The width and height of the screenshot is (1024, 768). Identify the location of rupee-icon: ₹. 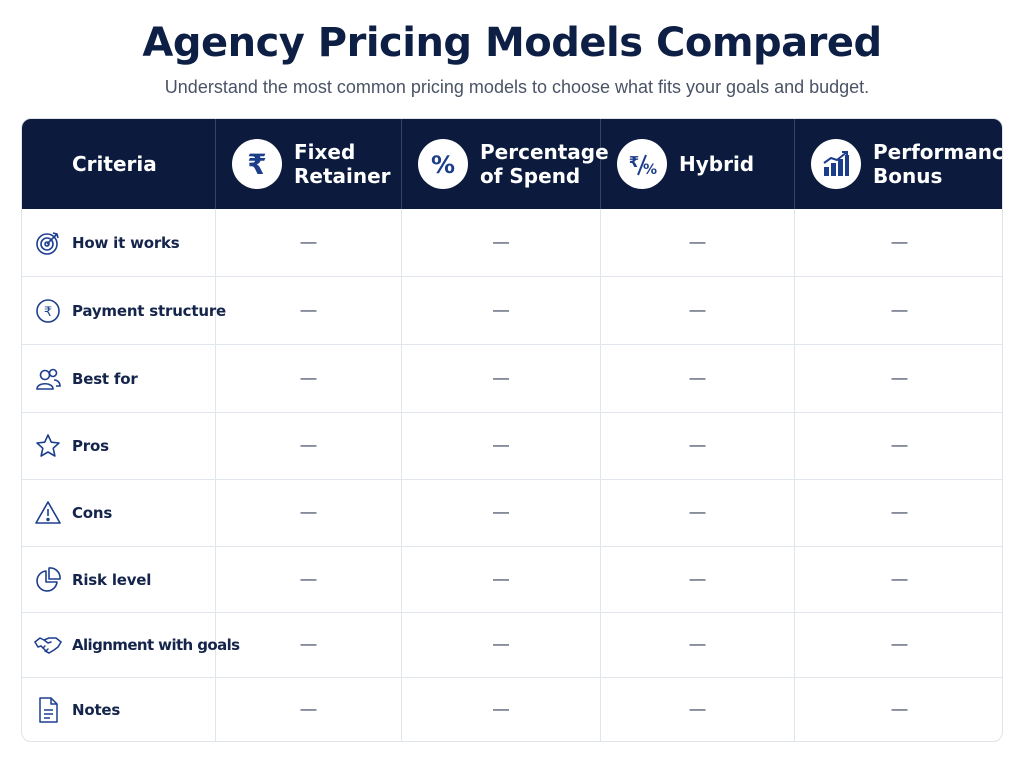
(257, 164).